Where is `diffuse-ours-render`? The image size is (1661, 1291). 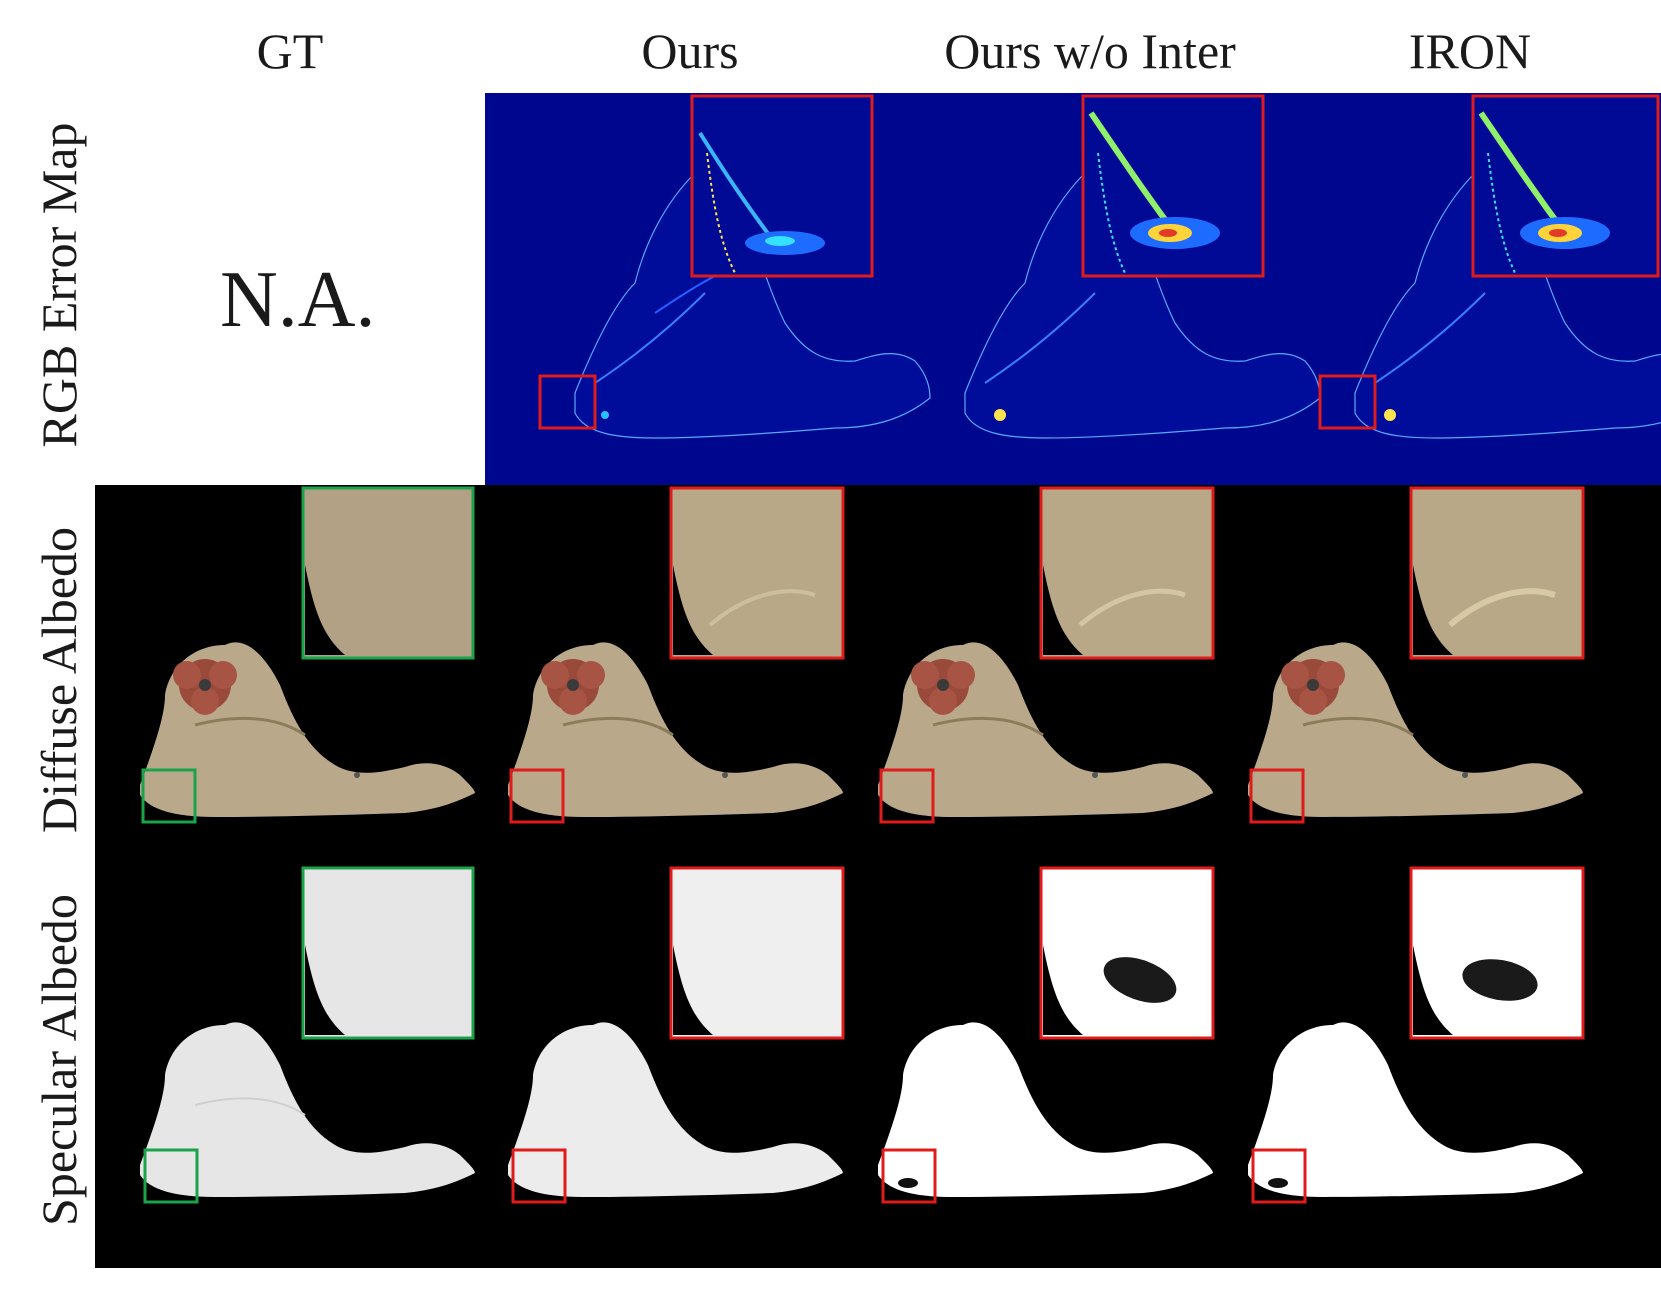 diffuse-ours-render is located at coordinates (675, 729).